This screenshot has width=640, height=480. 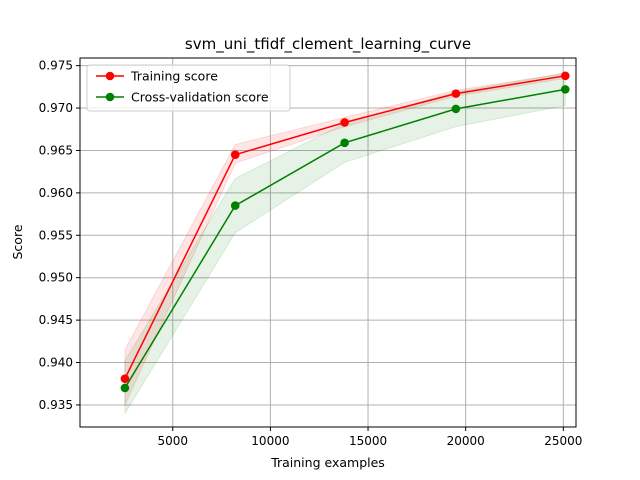 What do you see at coordinates (563, 441) in the screenshot?
I see `x-tick-label: 25000` at bounding box center [563, 441].